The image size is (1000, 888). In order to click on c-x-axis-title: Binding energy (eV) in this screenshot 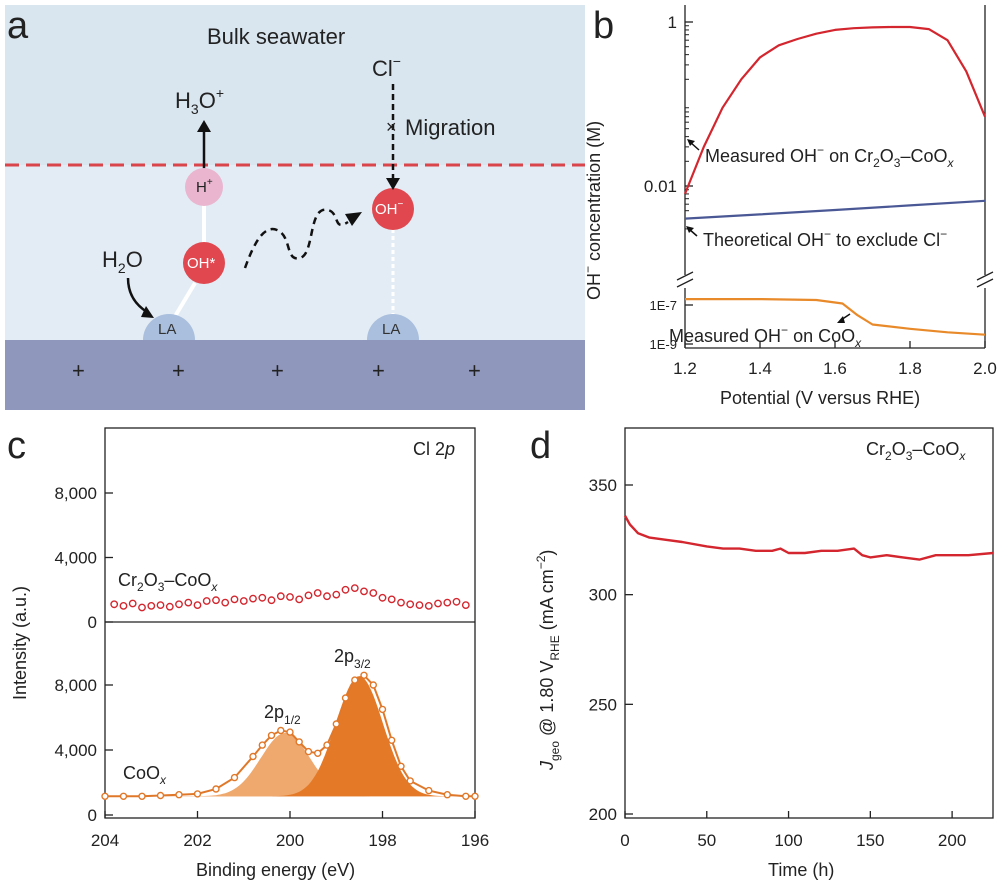, I will do `click(275, 870)`.